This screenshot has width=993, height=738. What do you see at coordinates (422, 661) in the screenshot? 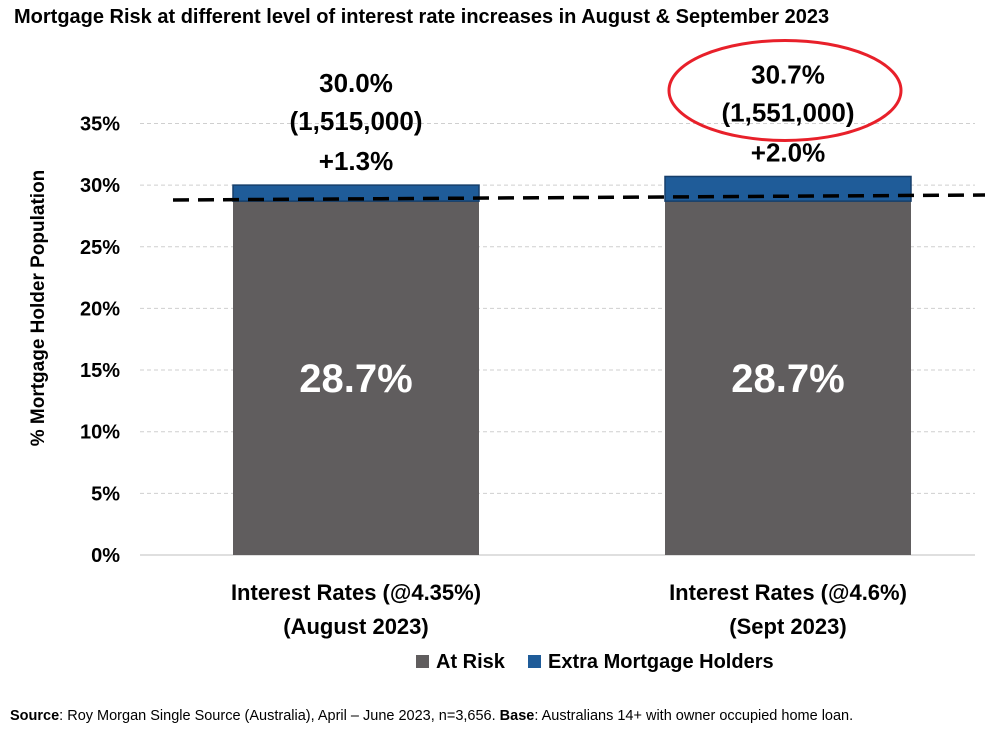
I see `legend-swatch-at-risk` at bounding box center [422, 661].